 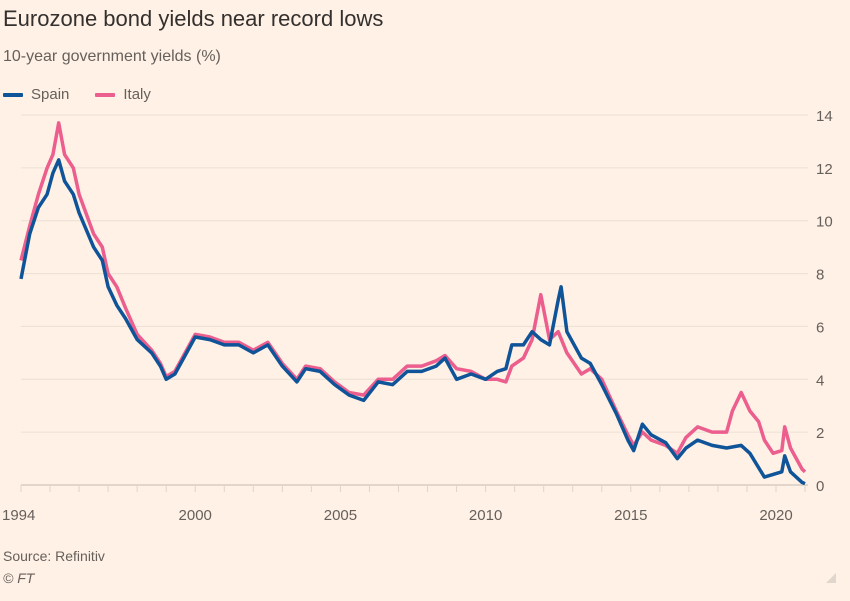 I want to click on x-tick-label: 2015, so click(x=630, y=515).